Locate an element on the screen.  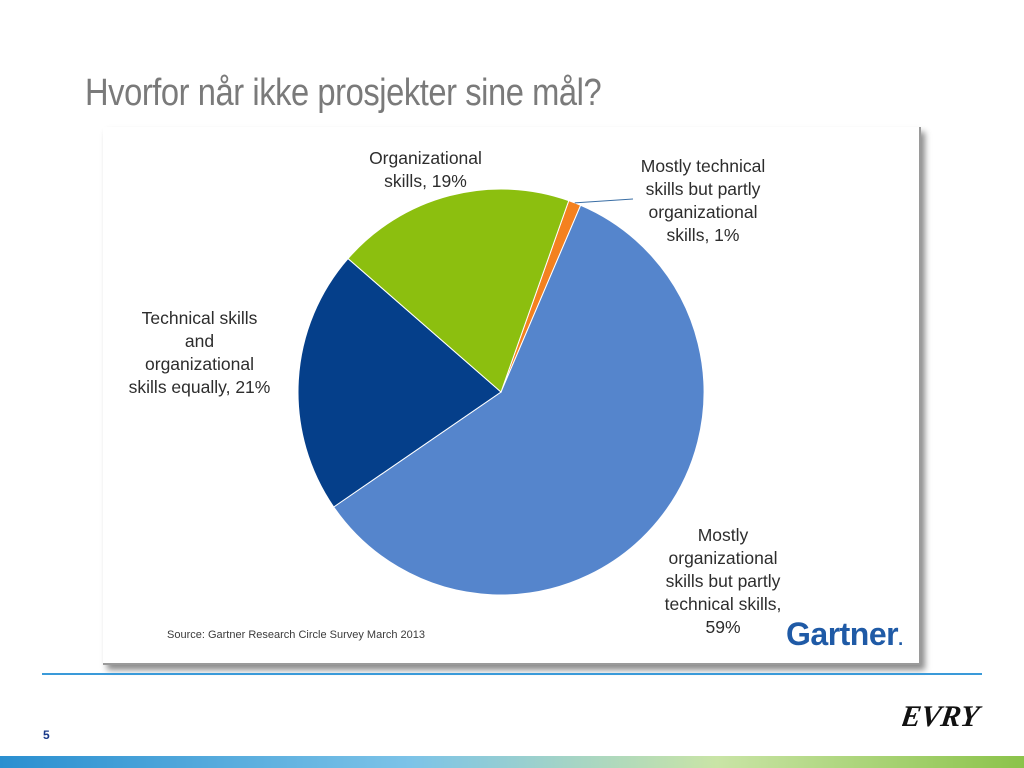
slice-label-organizational: Organizational skills, 19% is located at coordinates (425, 170).